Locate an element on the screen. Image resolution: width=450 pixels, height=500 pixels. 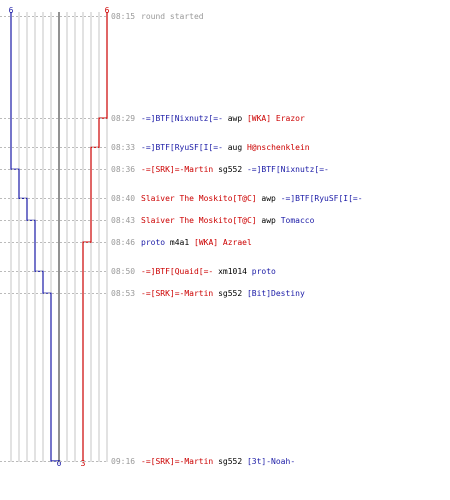
event-description: -=[SRK]=-Martin sg552 [3t]-Noah- is located at coordinates (218, 461).